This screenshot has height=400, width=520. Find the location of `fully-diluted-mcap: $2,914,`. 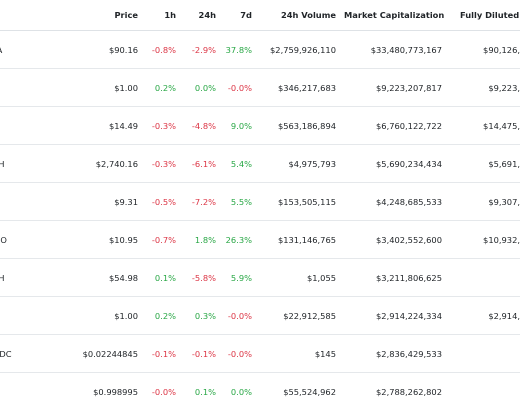

fully-diluted-mcap: $2,914, is located at coordinates (504, 315).